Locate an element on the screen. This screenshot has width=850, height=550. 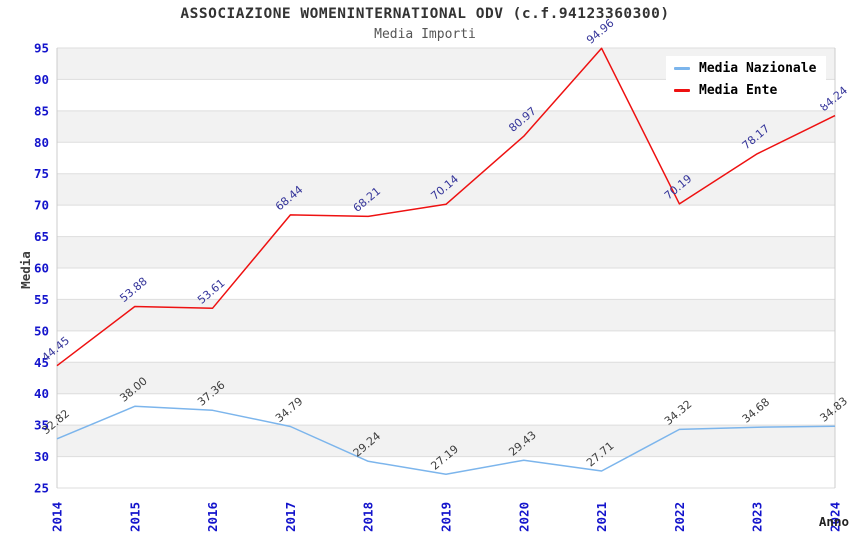
legend: Media Nazionale Media Ente is located at coordinates (746, 80).